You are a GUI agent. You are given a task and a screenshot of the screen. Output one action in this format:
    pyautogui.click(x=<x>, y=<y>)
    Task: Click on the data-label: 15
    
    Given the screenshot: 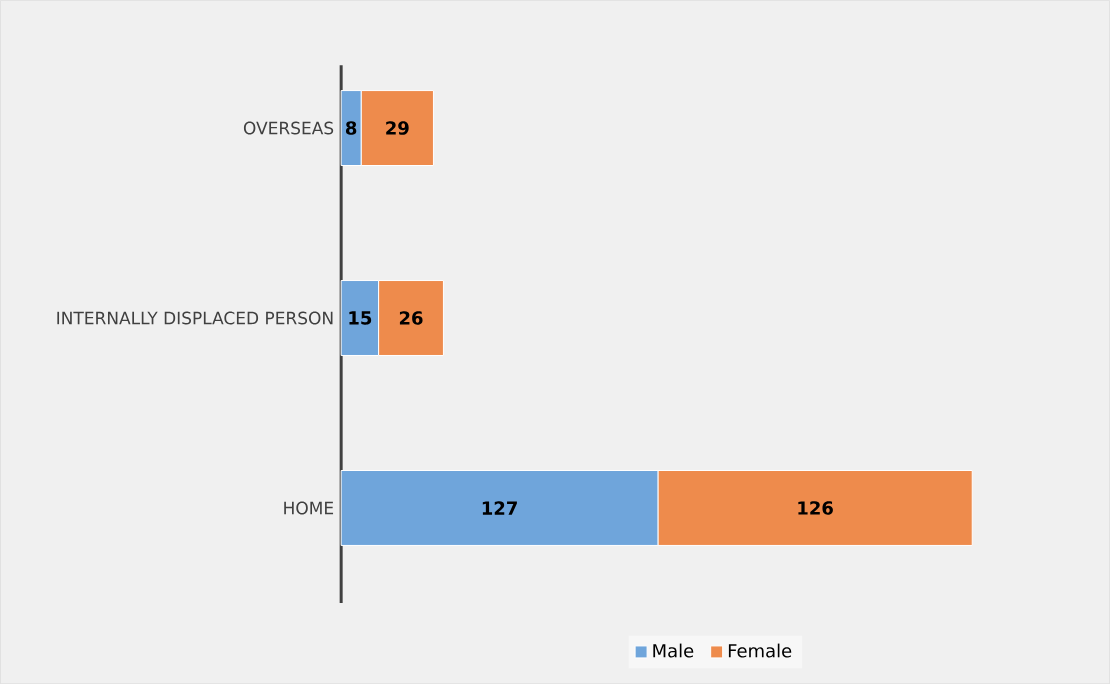 What is the action you would take?
    pyautogui.click(x=360, y=318)
    